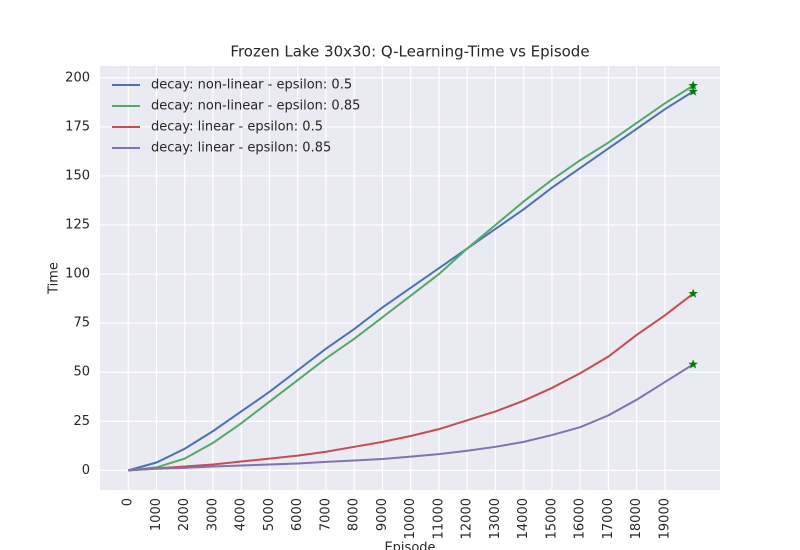  I want to click on x-tick-label: 2000, so click(184, 514).